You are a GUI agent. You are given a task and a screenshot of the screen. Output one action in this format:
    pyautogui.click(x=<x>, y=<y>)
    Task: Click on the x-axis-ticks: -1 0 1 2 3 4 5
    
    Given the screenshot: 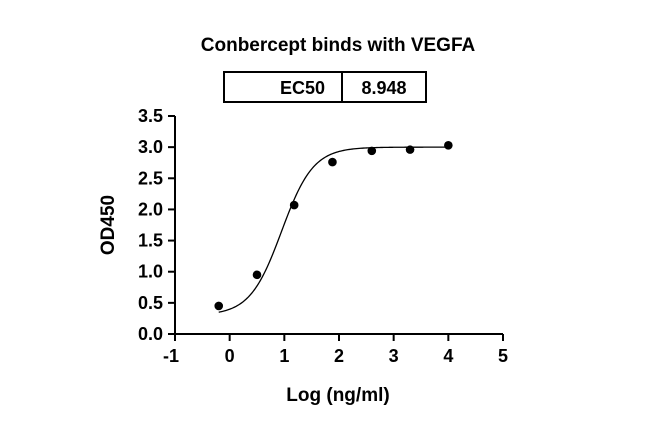 What is the action you would take?
    pyautogui.click(x=335, y=350)
    